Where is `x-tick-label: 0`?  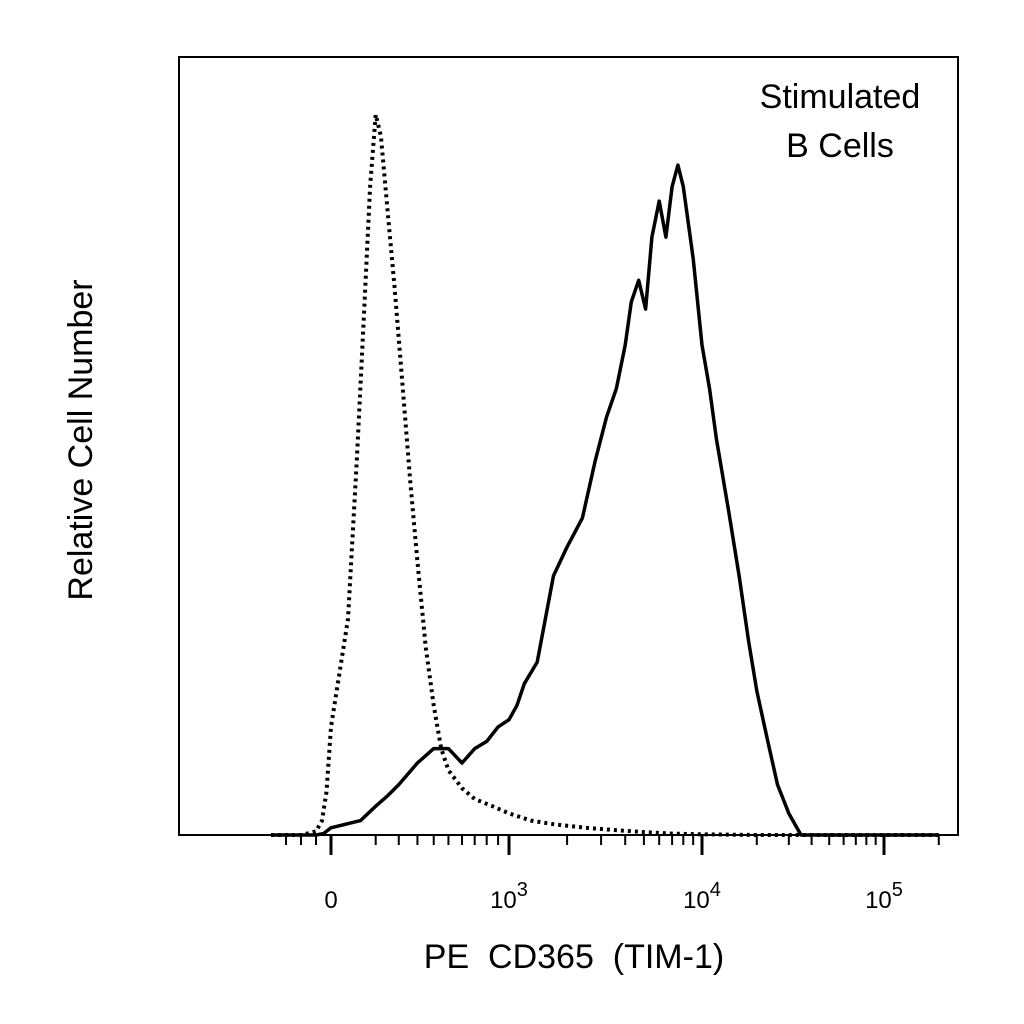 x-tick-label: 0 is located at coordinates (330, 900).